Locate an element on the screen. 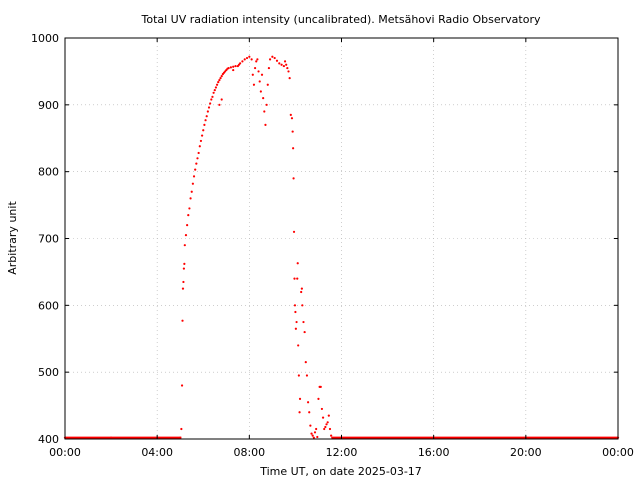 The height and width of the screenshot is (480, 640). x-tick-label: 12:00 is located at coordinates (342, 452).